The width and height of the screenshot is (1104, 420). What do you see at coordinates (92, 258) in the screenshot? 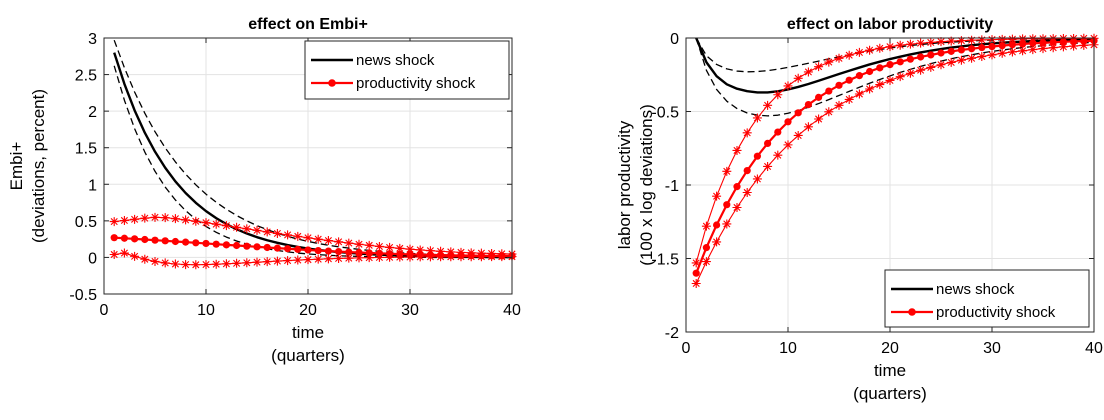
I see `y-tick-label: 0` at bounding box center [92, 258].